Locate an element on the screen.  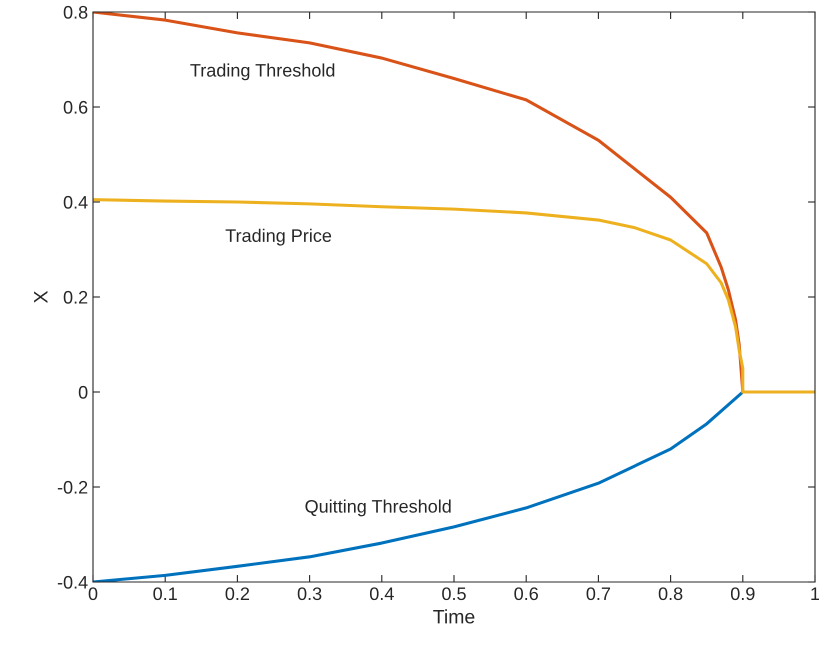
y-axis-title: X is located at coordinates (41, 297).